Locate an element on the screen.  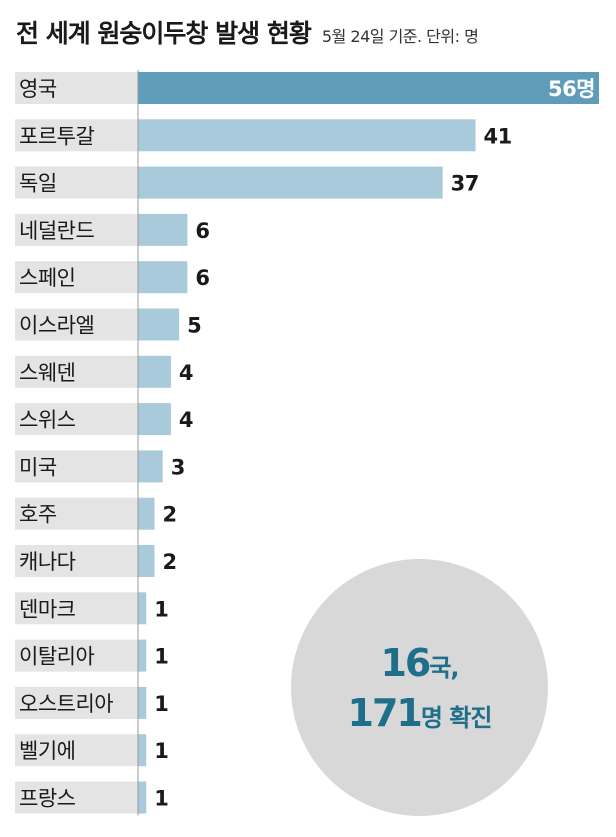
summary-case-count: 171 is located at coordinates (385, 712).